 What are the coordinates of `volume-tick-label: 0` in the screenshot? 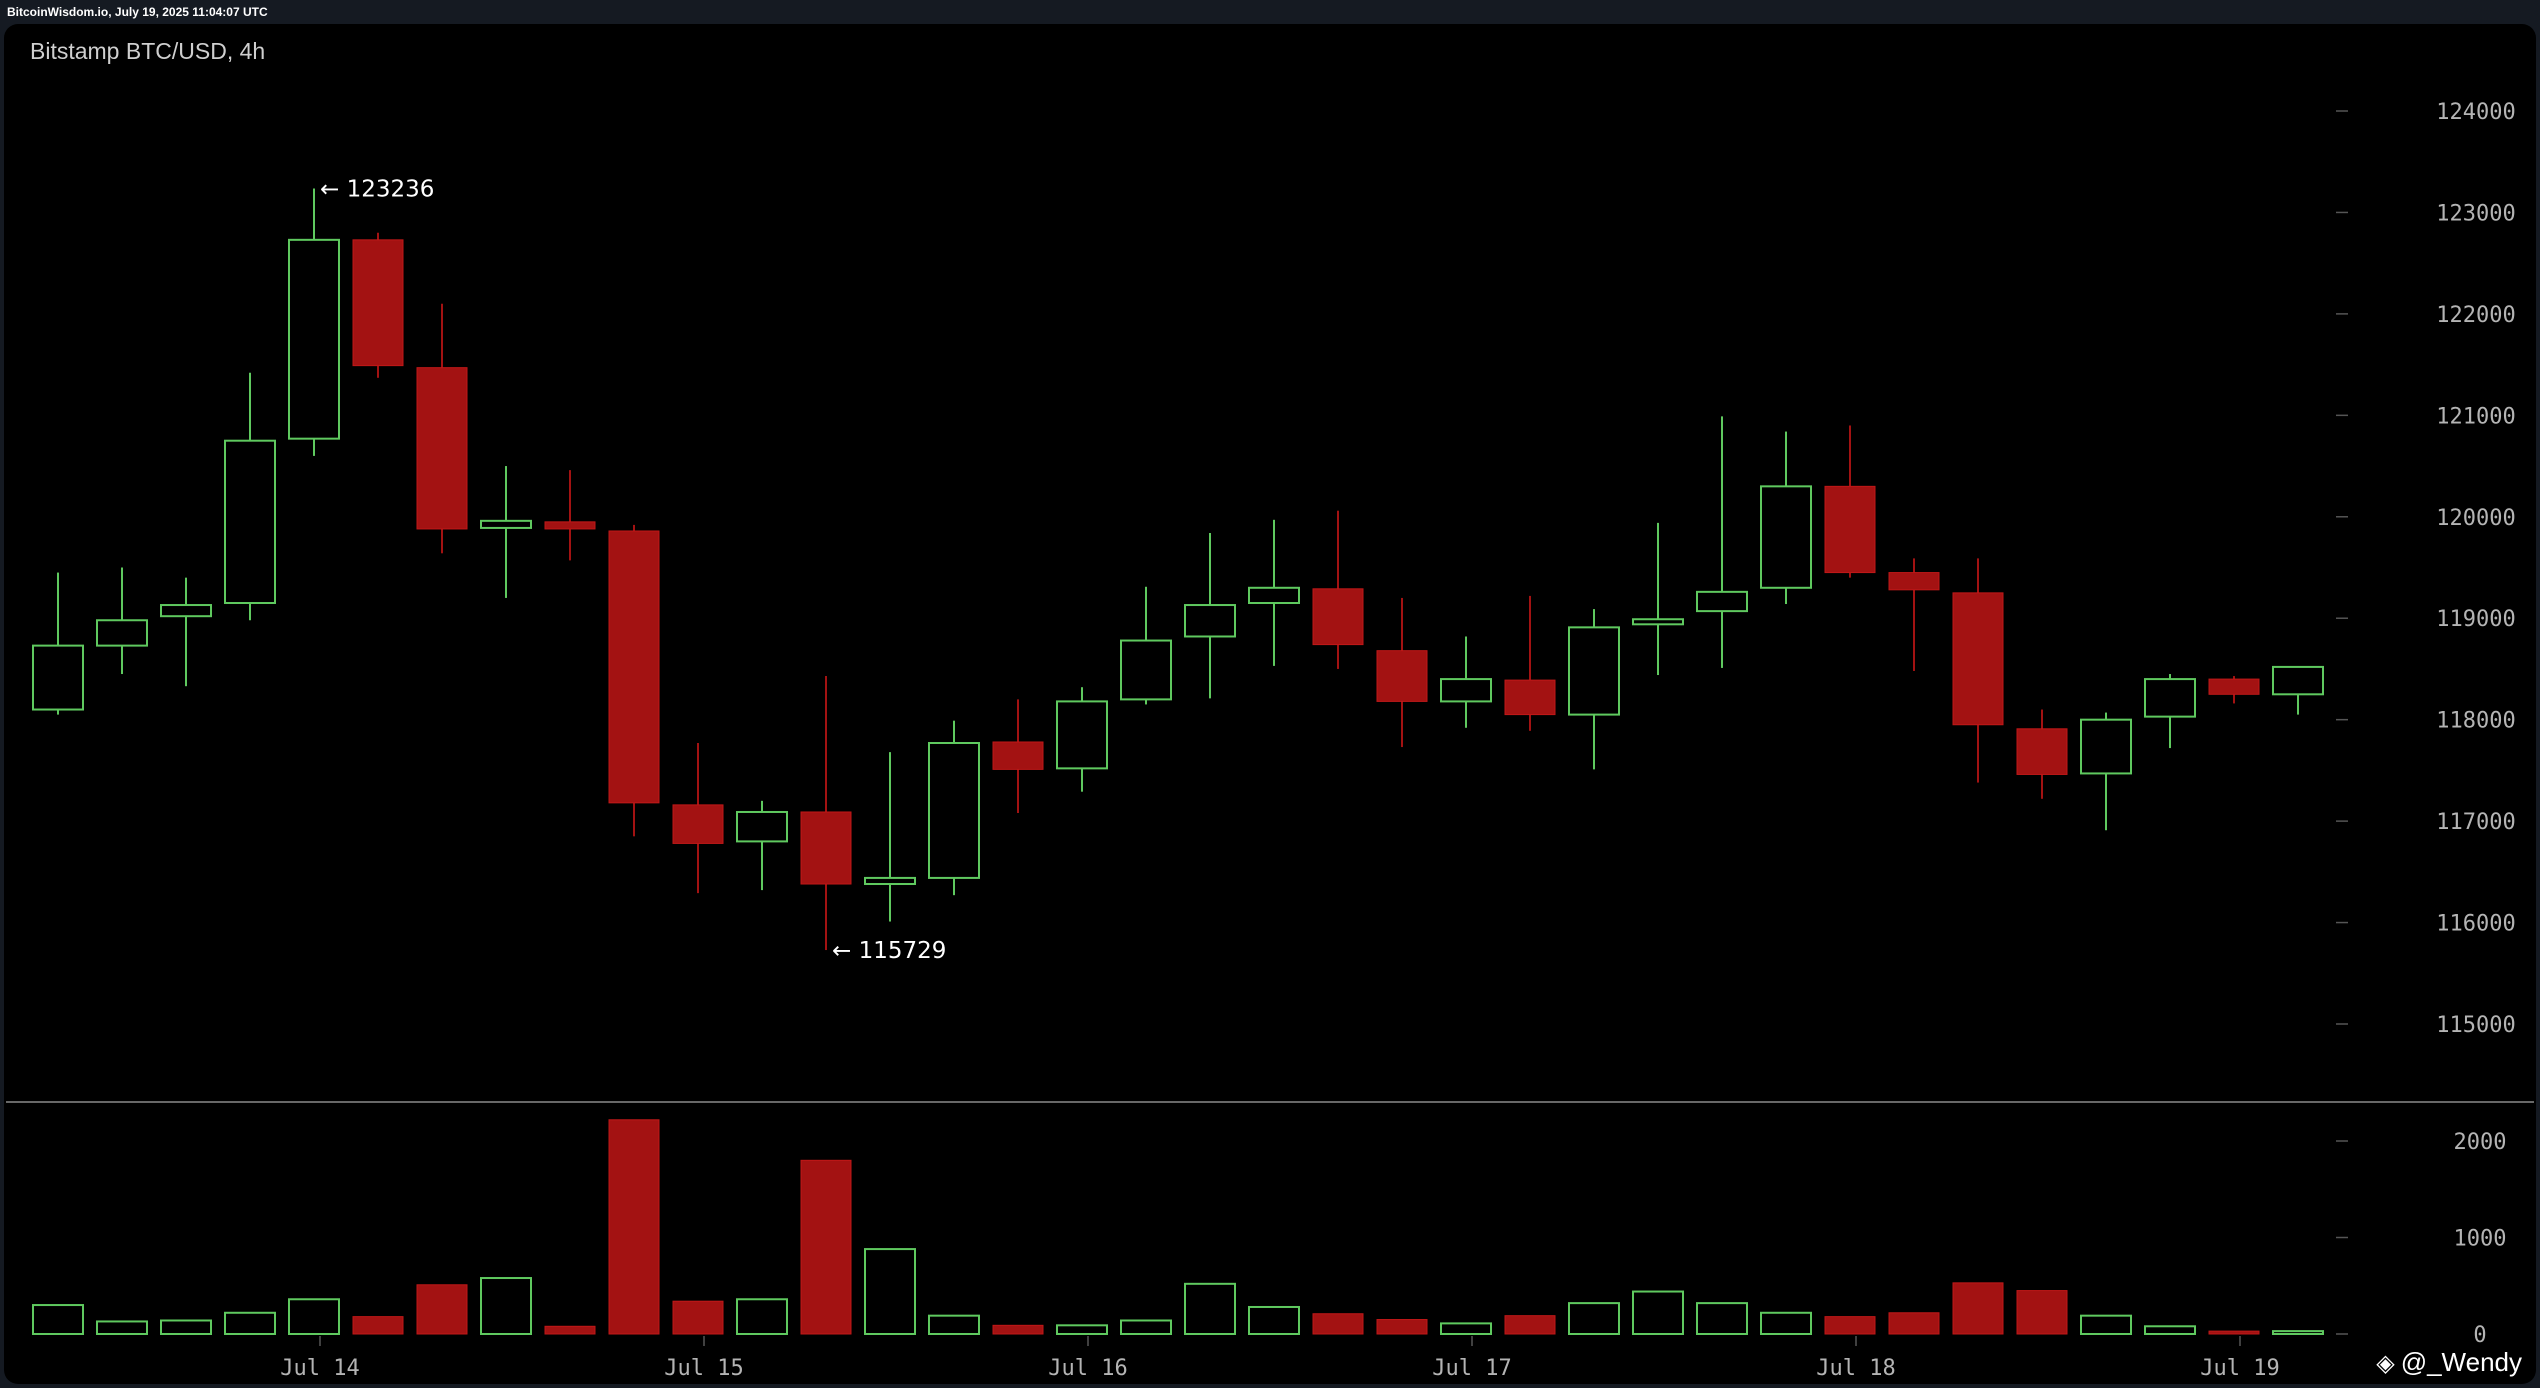 It's located at (2479, 1335).